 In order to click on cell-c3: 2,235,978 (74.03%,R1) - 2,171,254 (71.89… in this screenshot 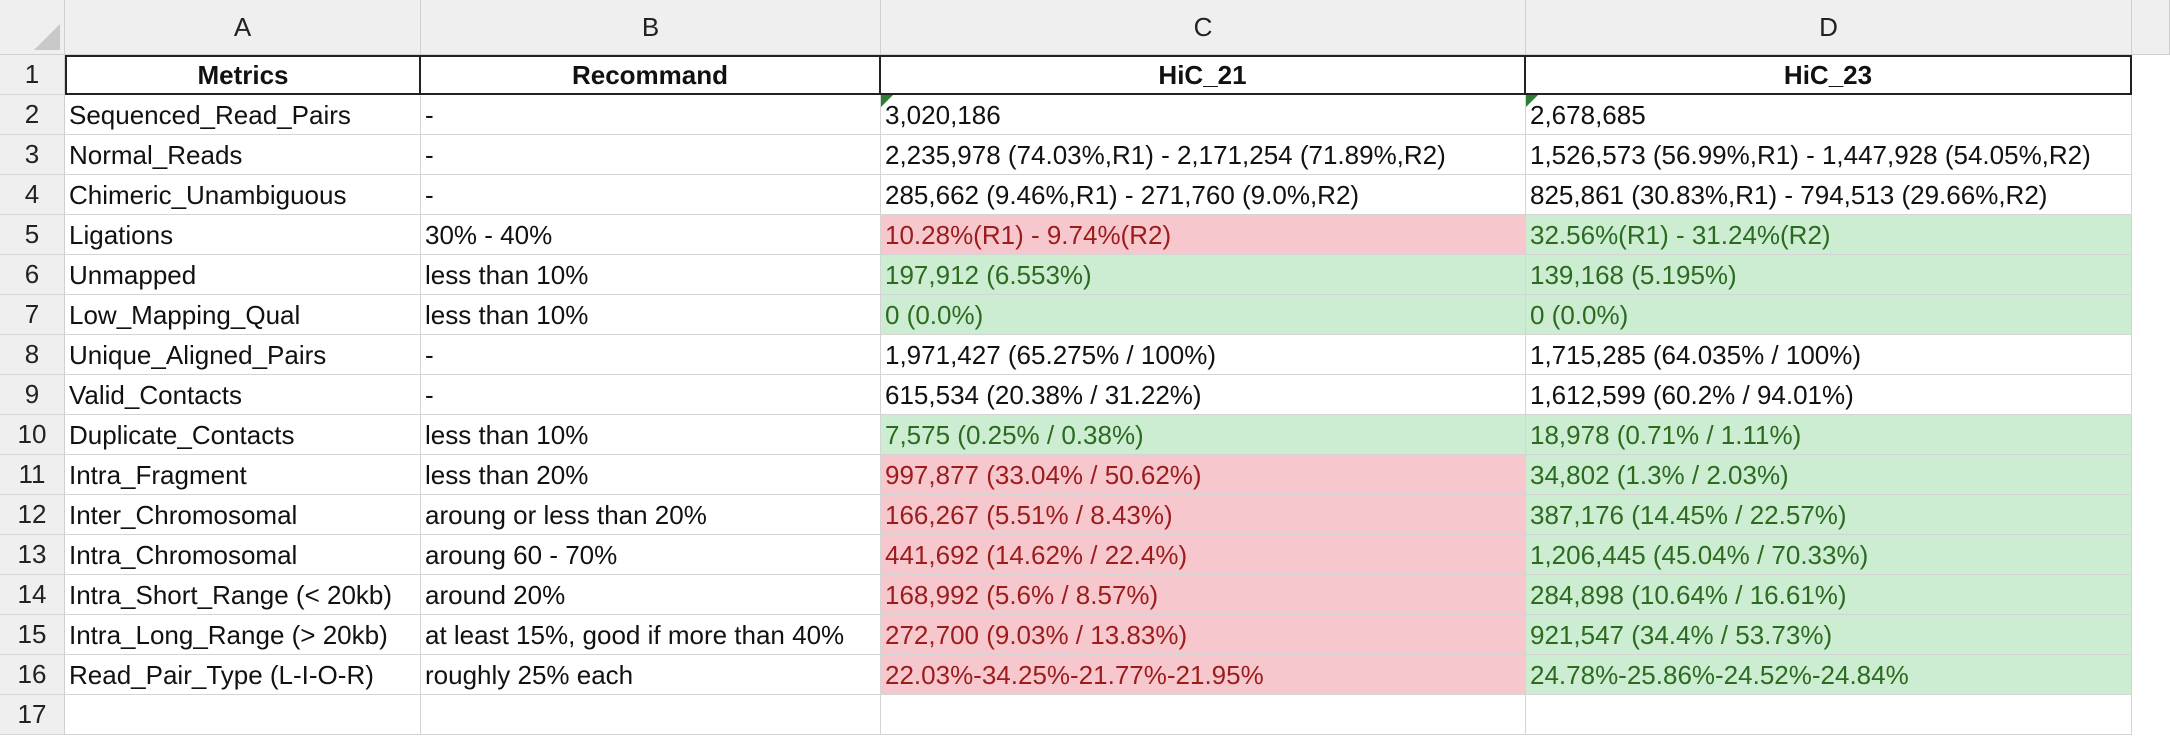, I will do `click(1203, 155)`.